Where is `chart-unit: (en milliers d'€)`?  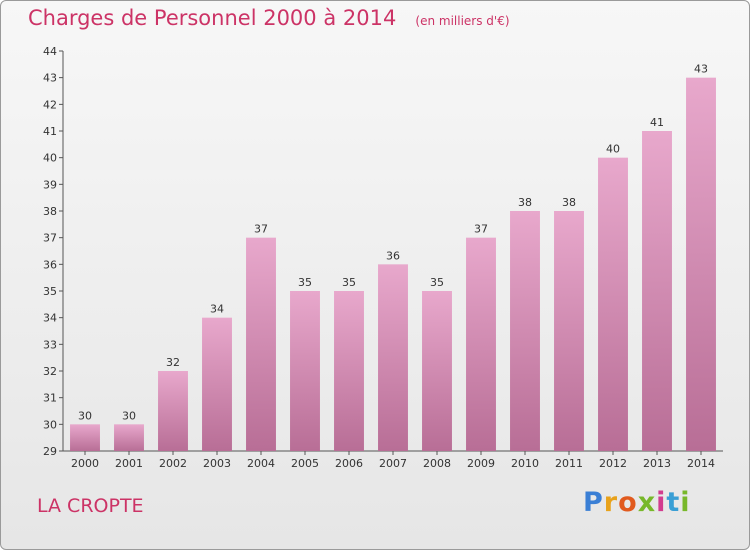 chart-unit: (en milliers d'€) is located at coordinates (462, 21).